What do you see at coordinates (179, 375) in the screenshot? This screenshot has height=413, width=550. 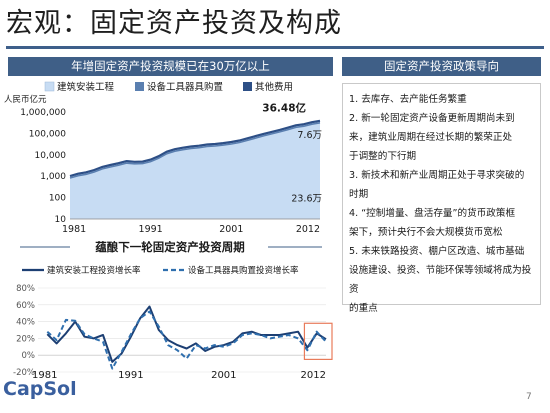 I see `line-x-ticks: 1981 1991 2001 2012` at bounding box center [179, 375].